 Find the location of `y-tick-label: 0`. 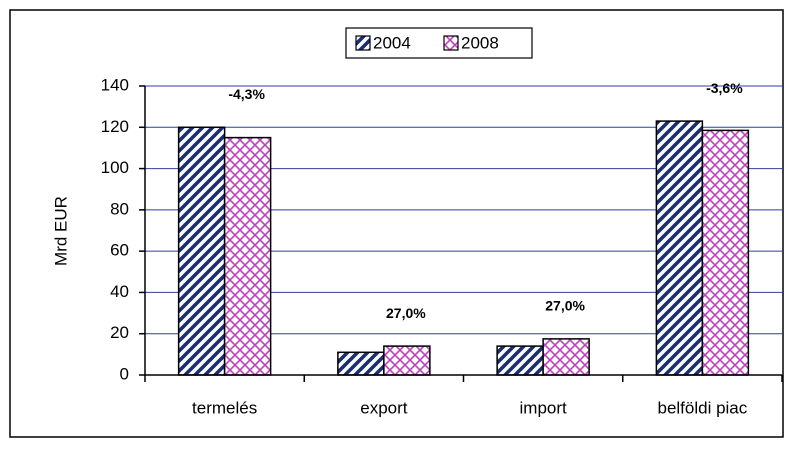

y-tick-label: 0 is located at coordinates (124, 373).